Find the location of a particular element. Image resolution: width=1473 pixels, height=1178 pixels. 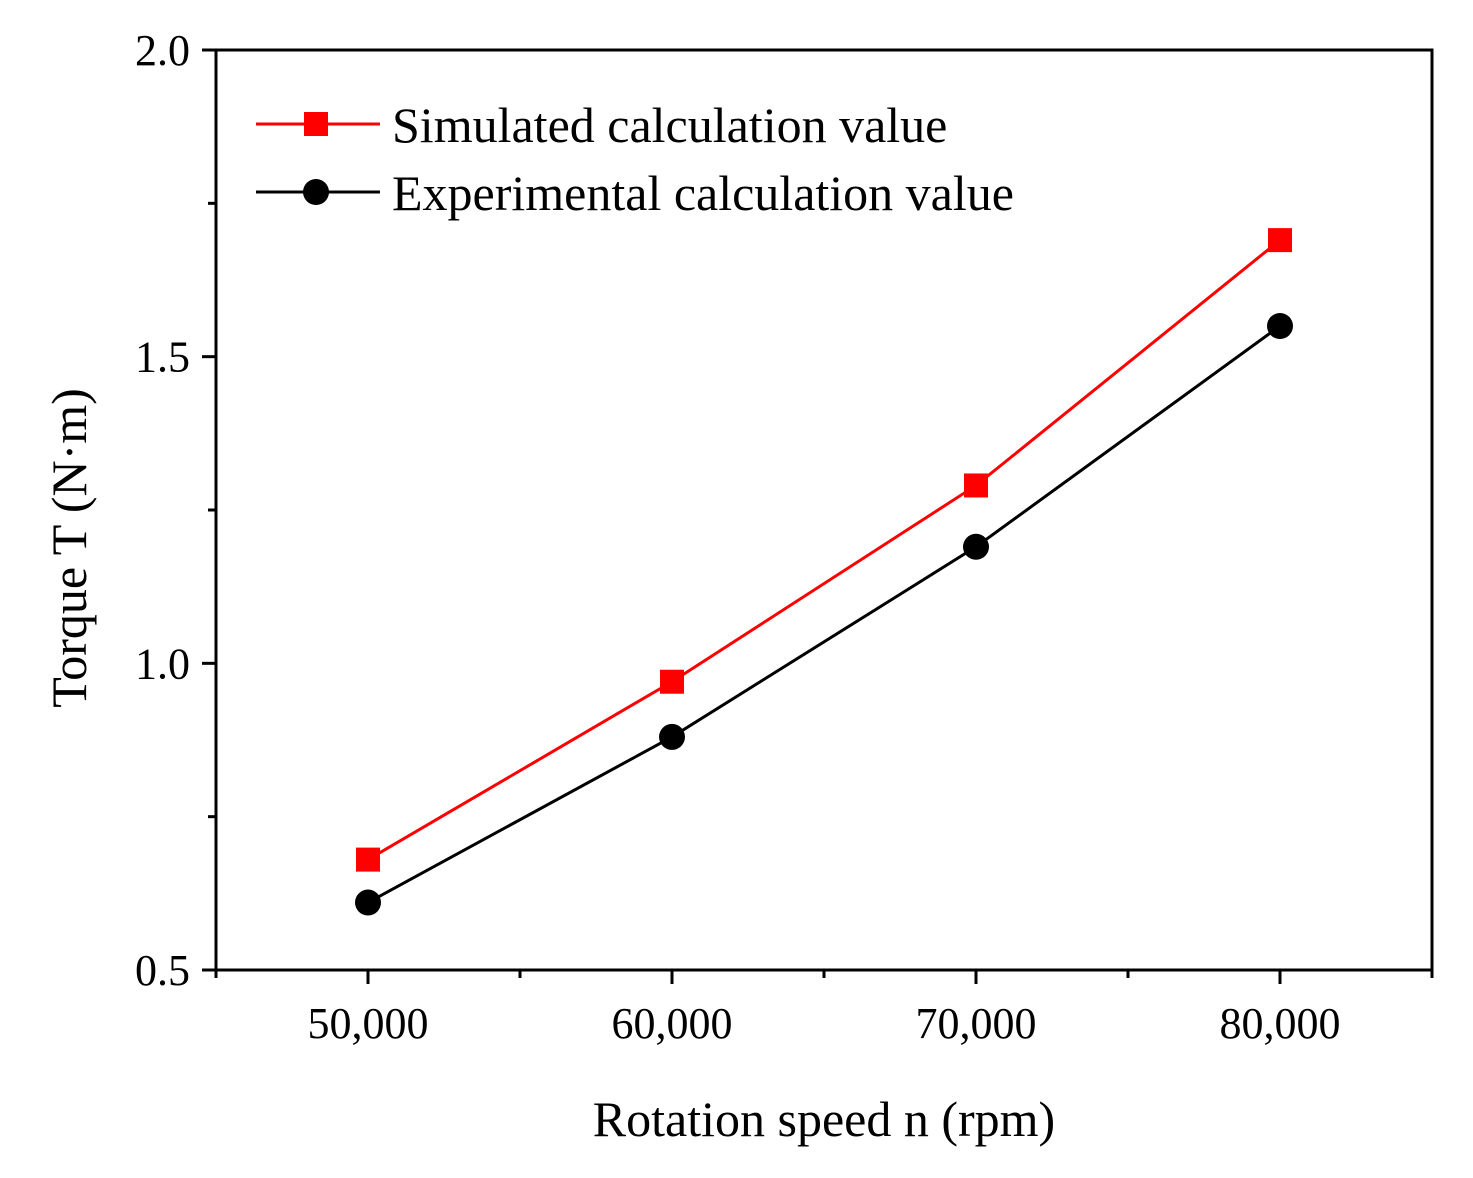

legend-label-experimental: Experimental calculation value is located at coordinates (703, 193).